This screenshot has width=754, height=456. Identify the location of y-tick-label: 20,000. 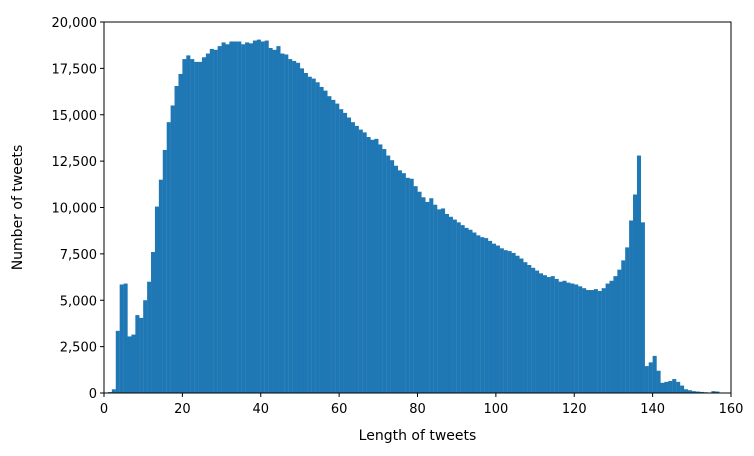
(75, 23).